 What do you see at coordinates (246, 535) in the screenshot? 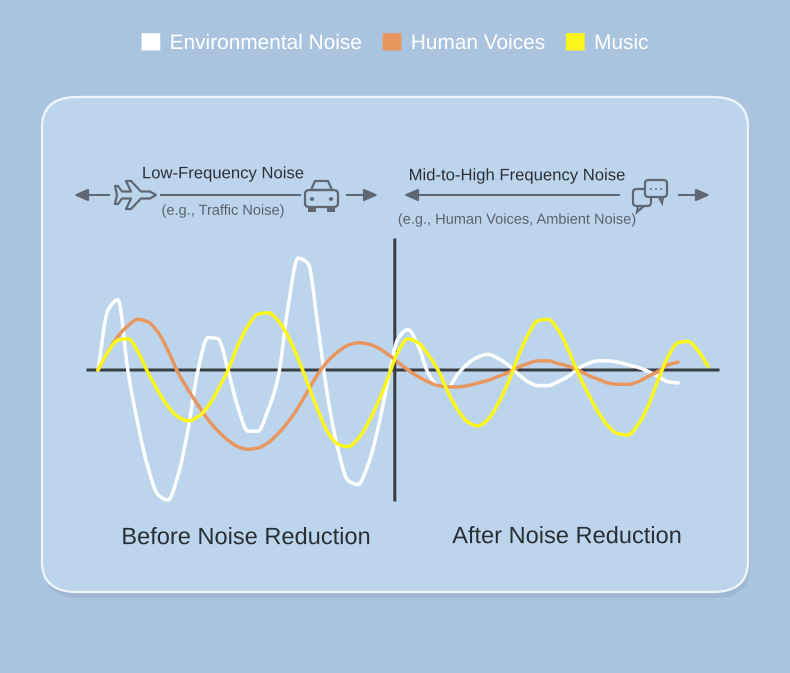
I see `text: Before Noise Reduction` at bounding box center [246, 535].